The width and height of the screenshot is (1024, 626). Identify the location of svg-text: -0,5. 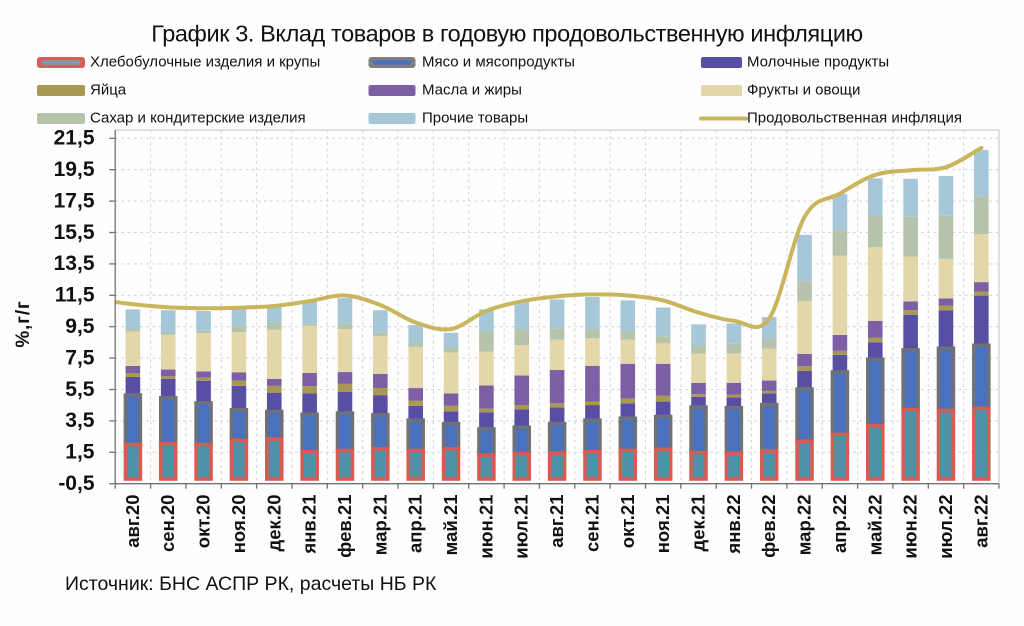
(76, 483).